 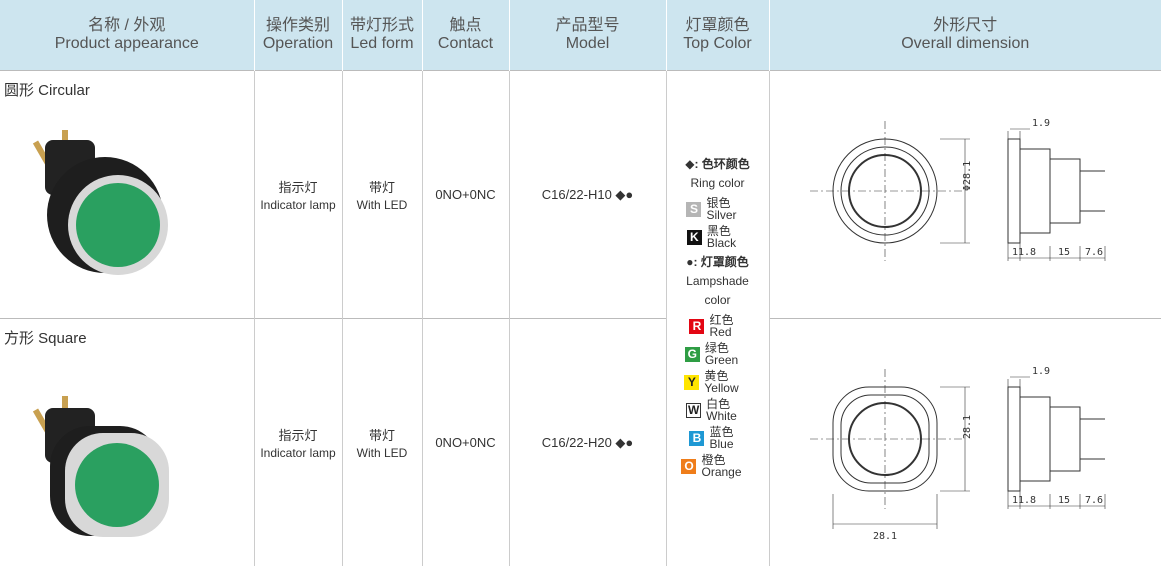 I want to click on color-en: Black, so click(x=721, y=243).